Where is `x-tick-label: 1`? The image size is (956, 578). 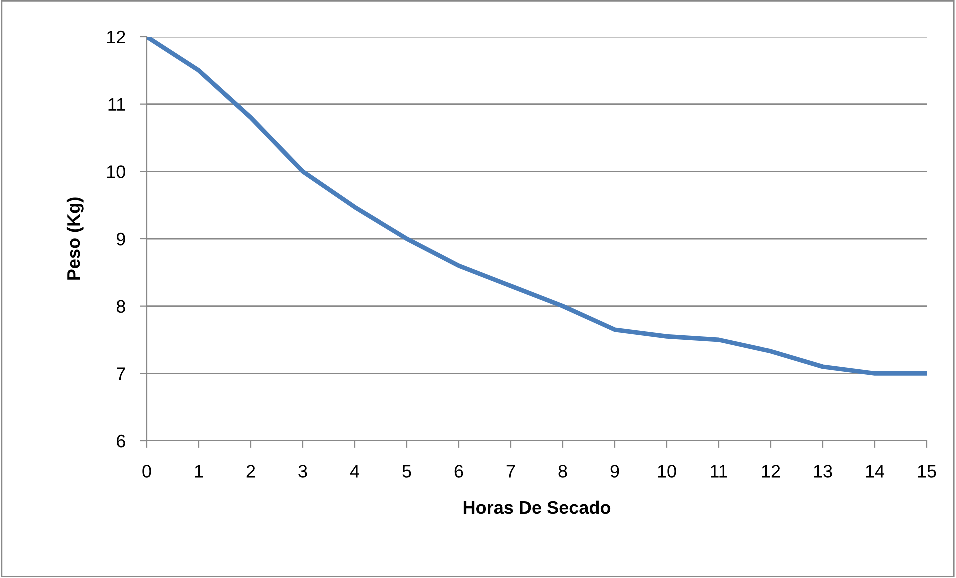 x-tick-label: 1 is located at coordinates (199, 471).